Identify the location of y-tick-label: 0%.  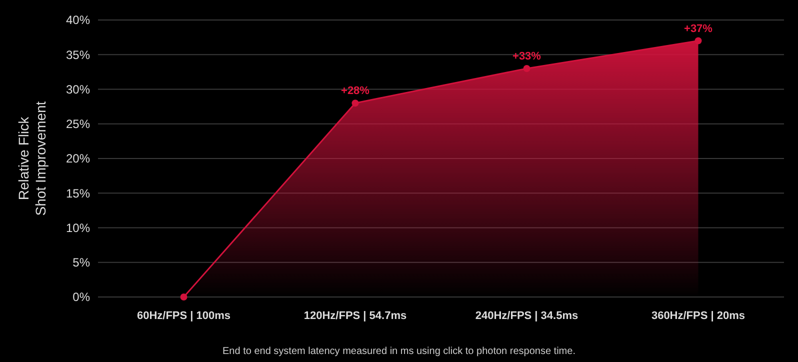
(81, 297).